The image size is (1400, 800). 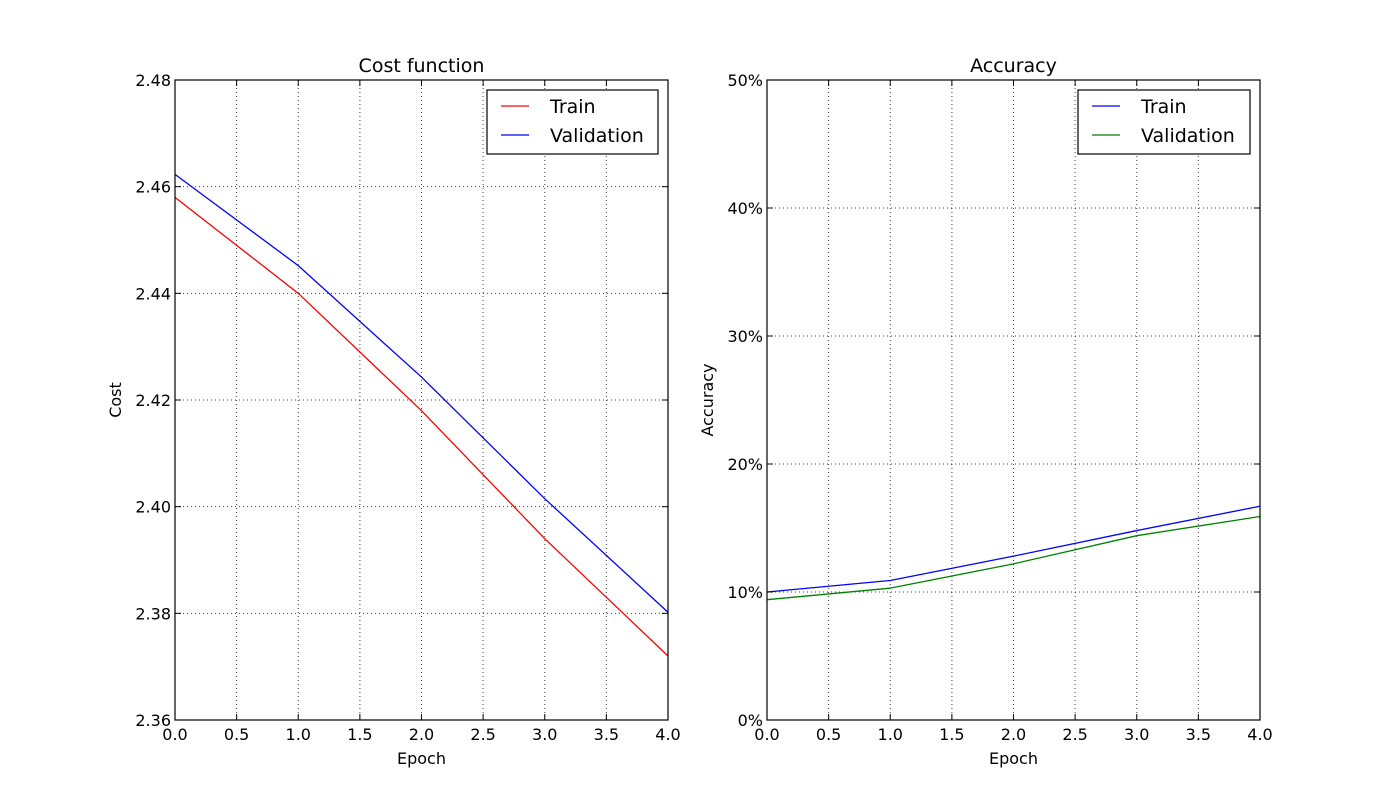 I want to click on accuracy-series-validation-line, so click(x=1013, y=558).